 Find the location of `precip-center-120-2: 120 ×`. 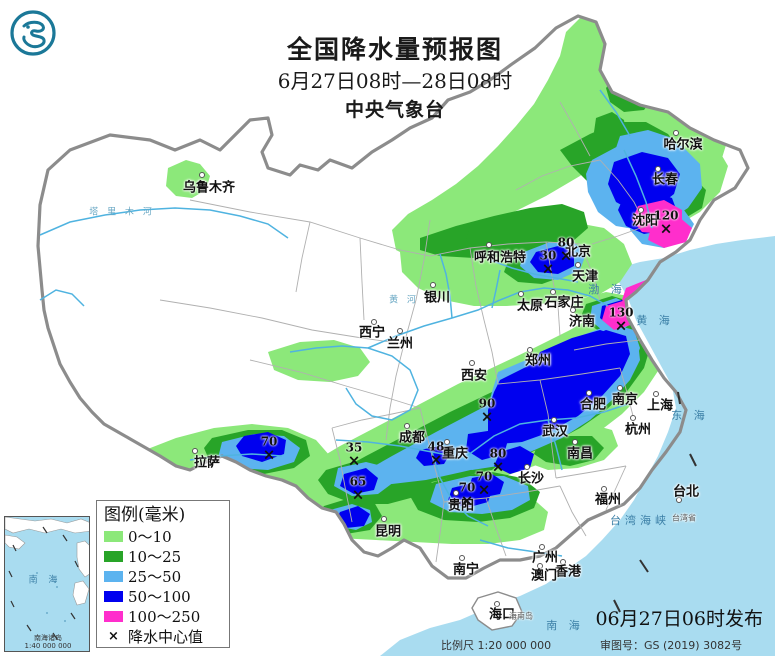

precip-center-120-2: 120 × is located at coordinates (665, 224).